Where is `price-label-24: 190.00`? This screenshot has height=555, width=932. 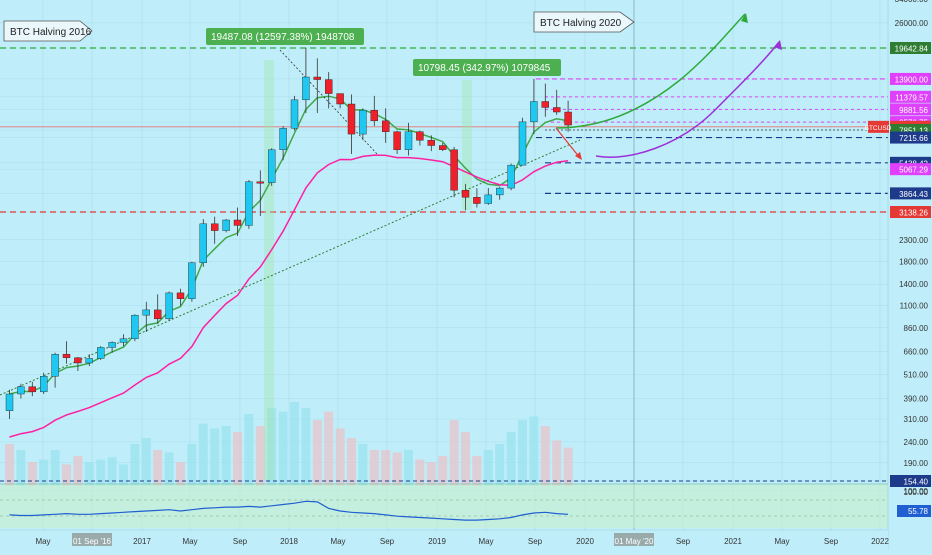
price-label-24: 190.00 is located at coordinates (916, 463).